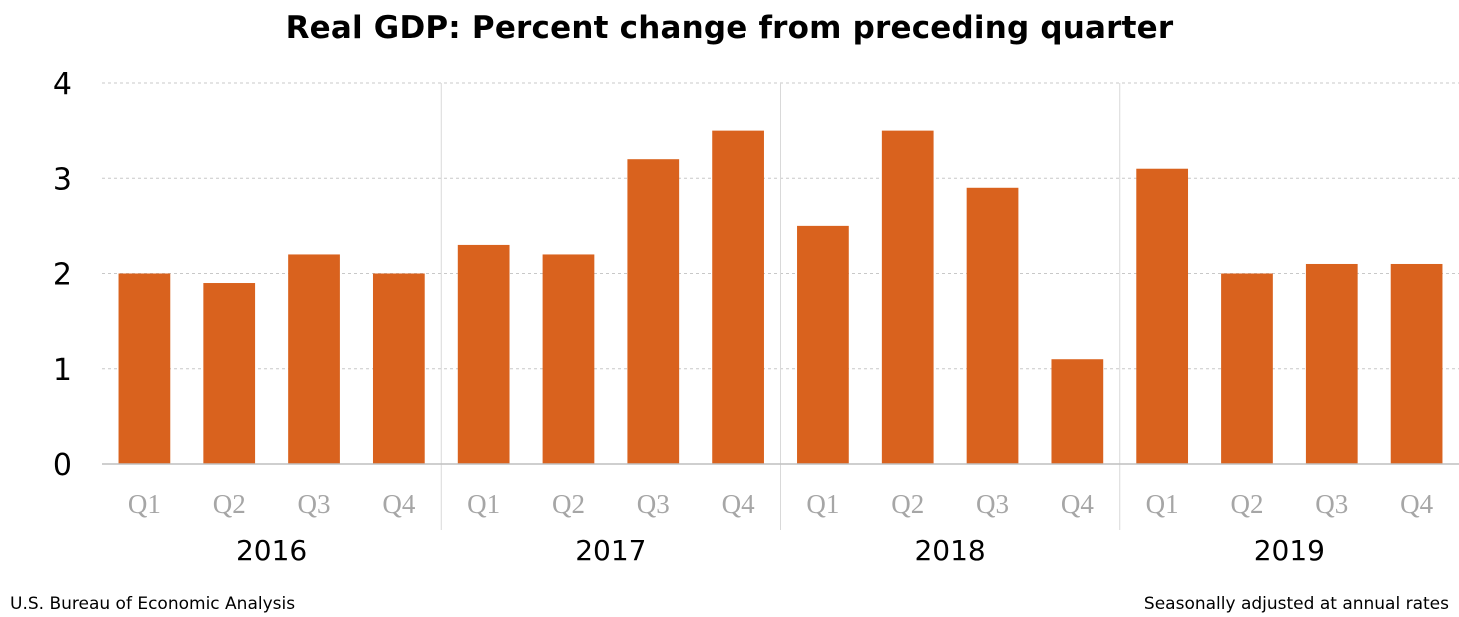 The width and height of the screenshot is (1459, 617). What do you see at coordinates (823, 344) in the screenshot?
I see `bar-2018-Q1` at bounding box center [823, 344].